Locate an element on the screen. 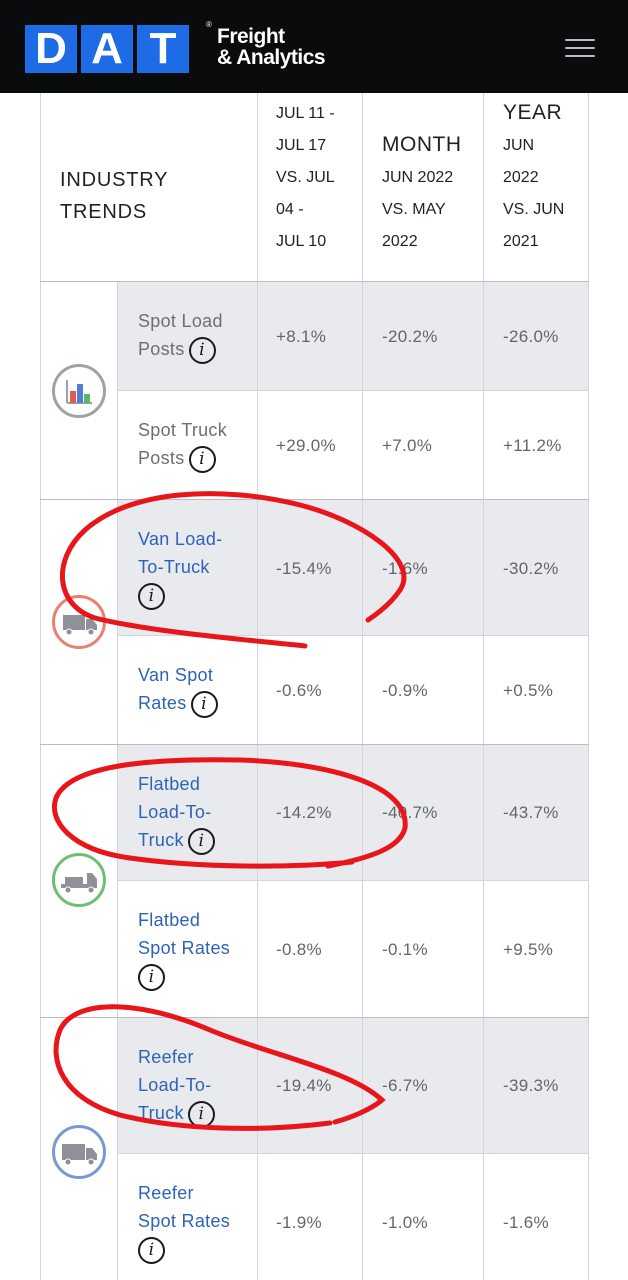 The height and width of the screenshot is (1280, 628). column-header-year-dates: JUN 2022 VS. JUN 2021 is located at coordinates (533, 194).